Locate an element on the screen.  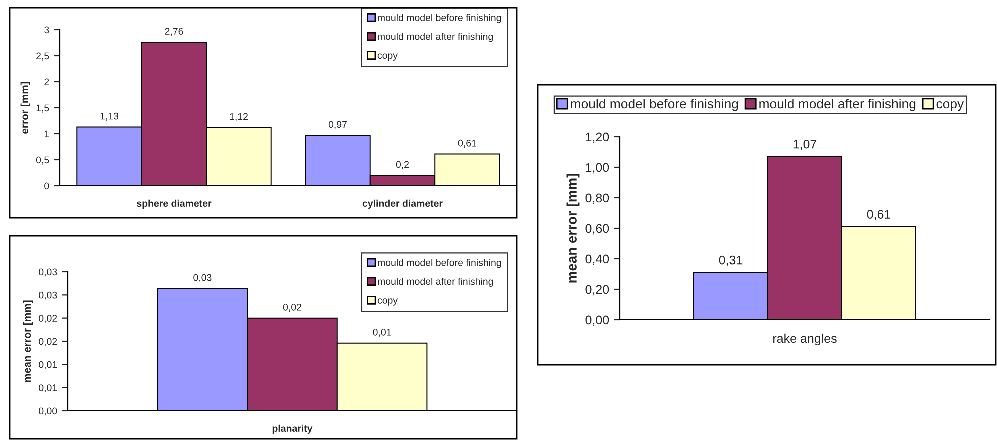
y-tick-label: 1,00 is located at coordinates (598, 168).